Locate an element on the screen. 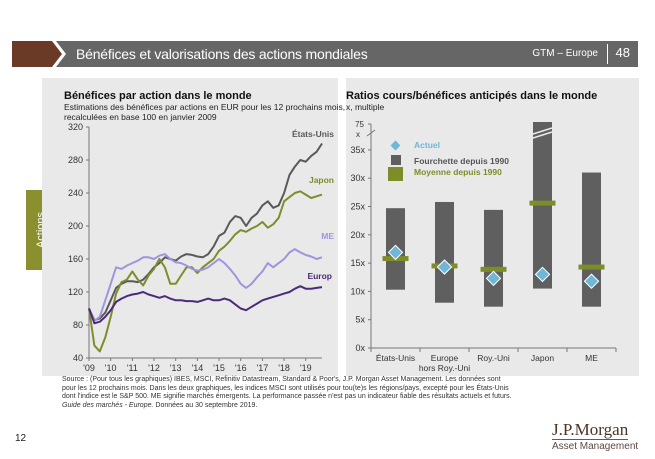 The width and height of the screenshot is (655, 459). series-label: ME is located at coordinates (327, 236).